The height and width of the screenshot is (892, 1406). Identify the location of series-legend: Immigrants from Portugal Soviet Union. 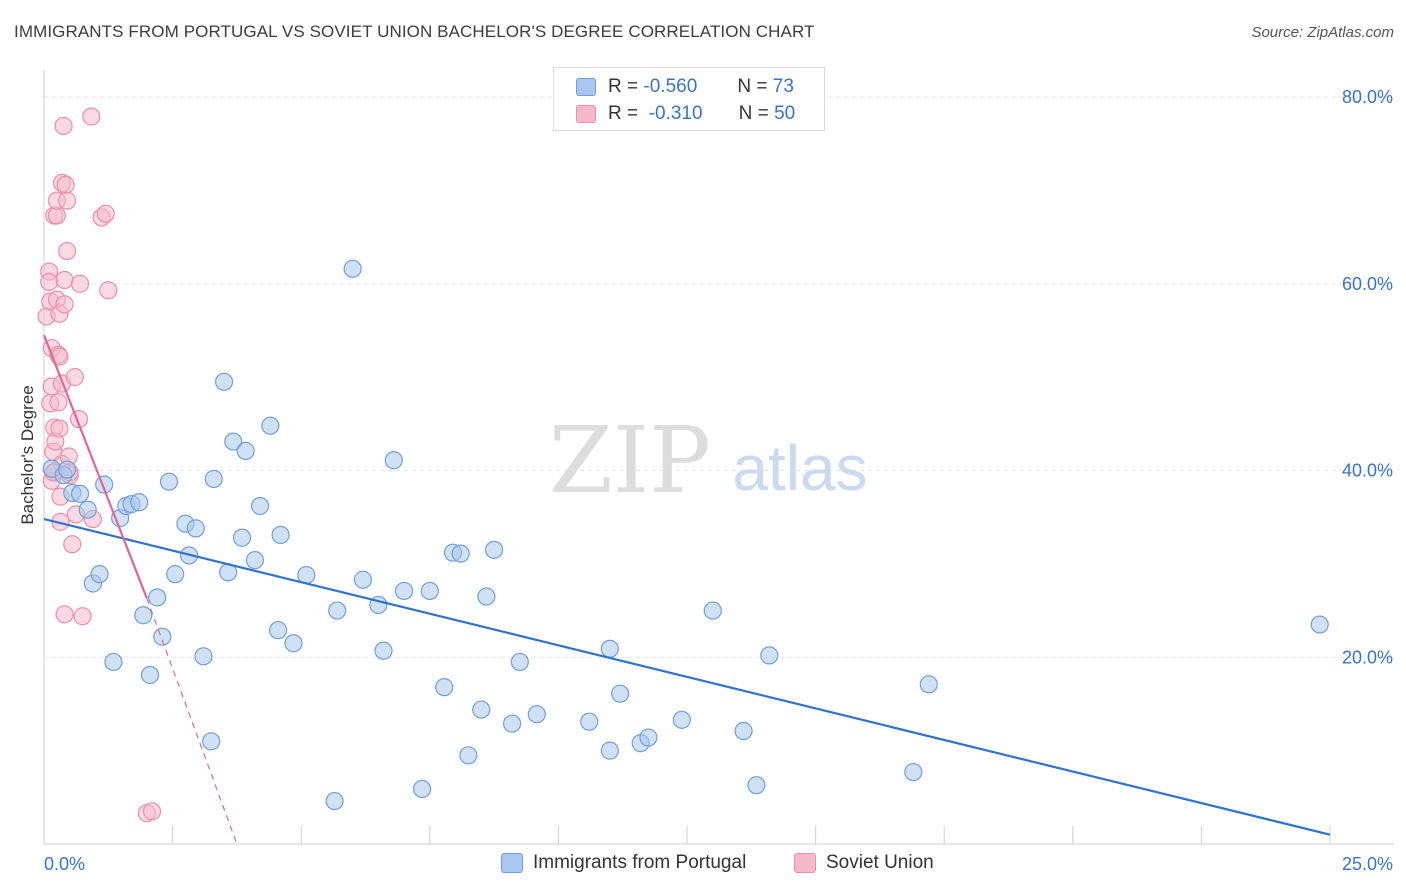
(703, 865).